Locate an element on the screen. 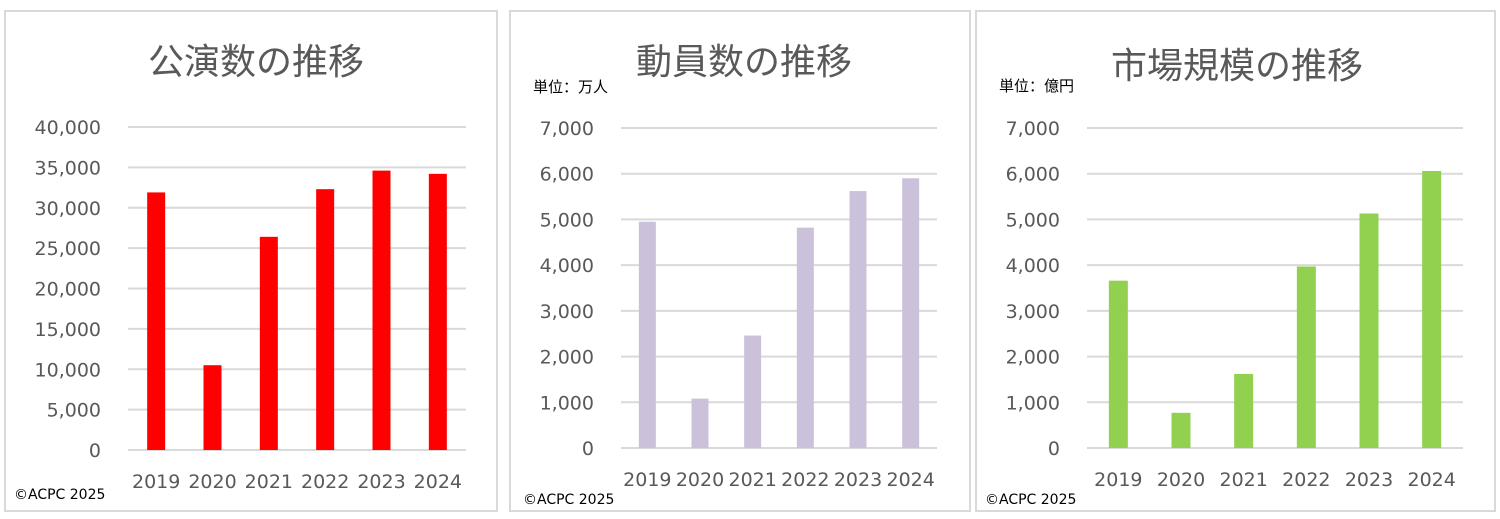 The image size is (1500, 519). y-tick-label: 15,000 is located at coordinates (68, 330).